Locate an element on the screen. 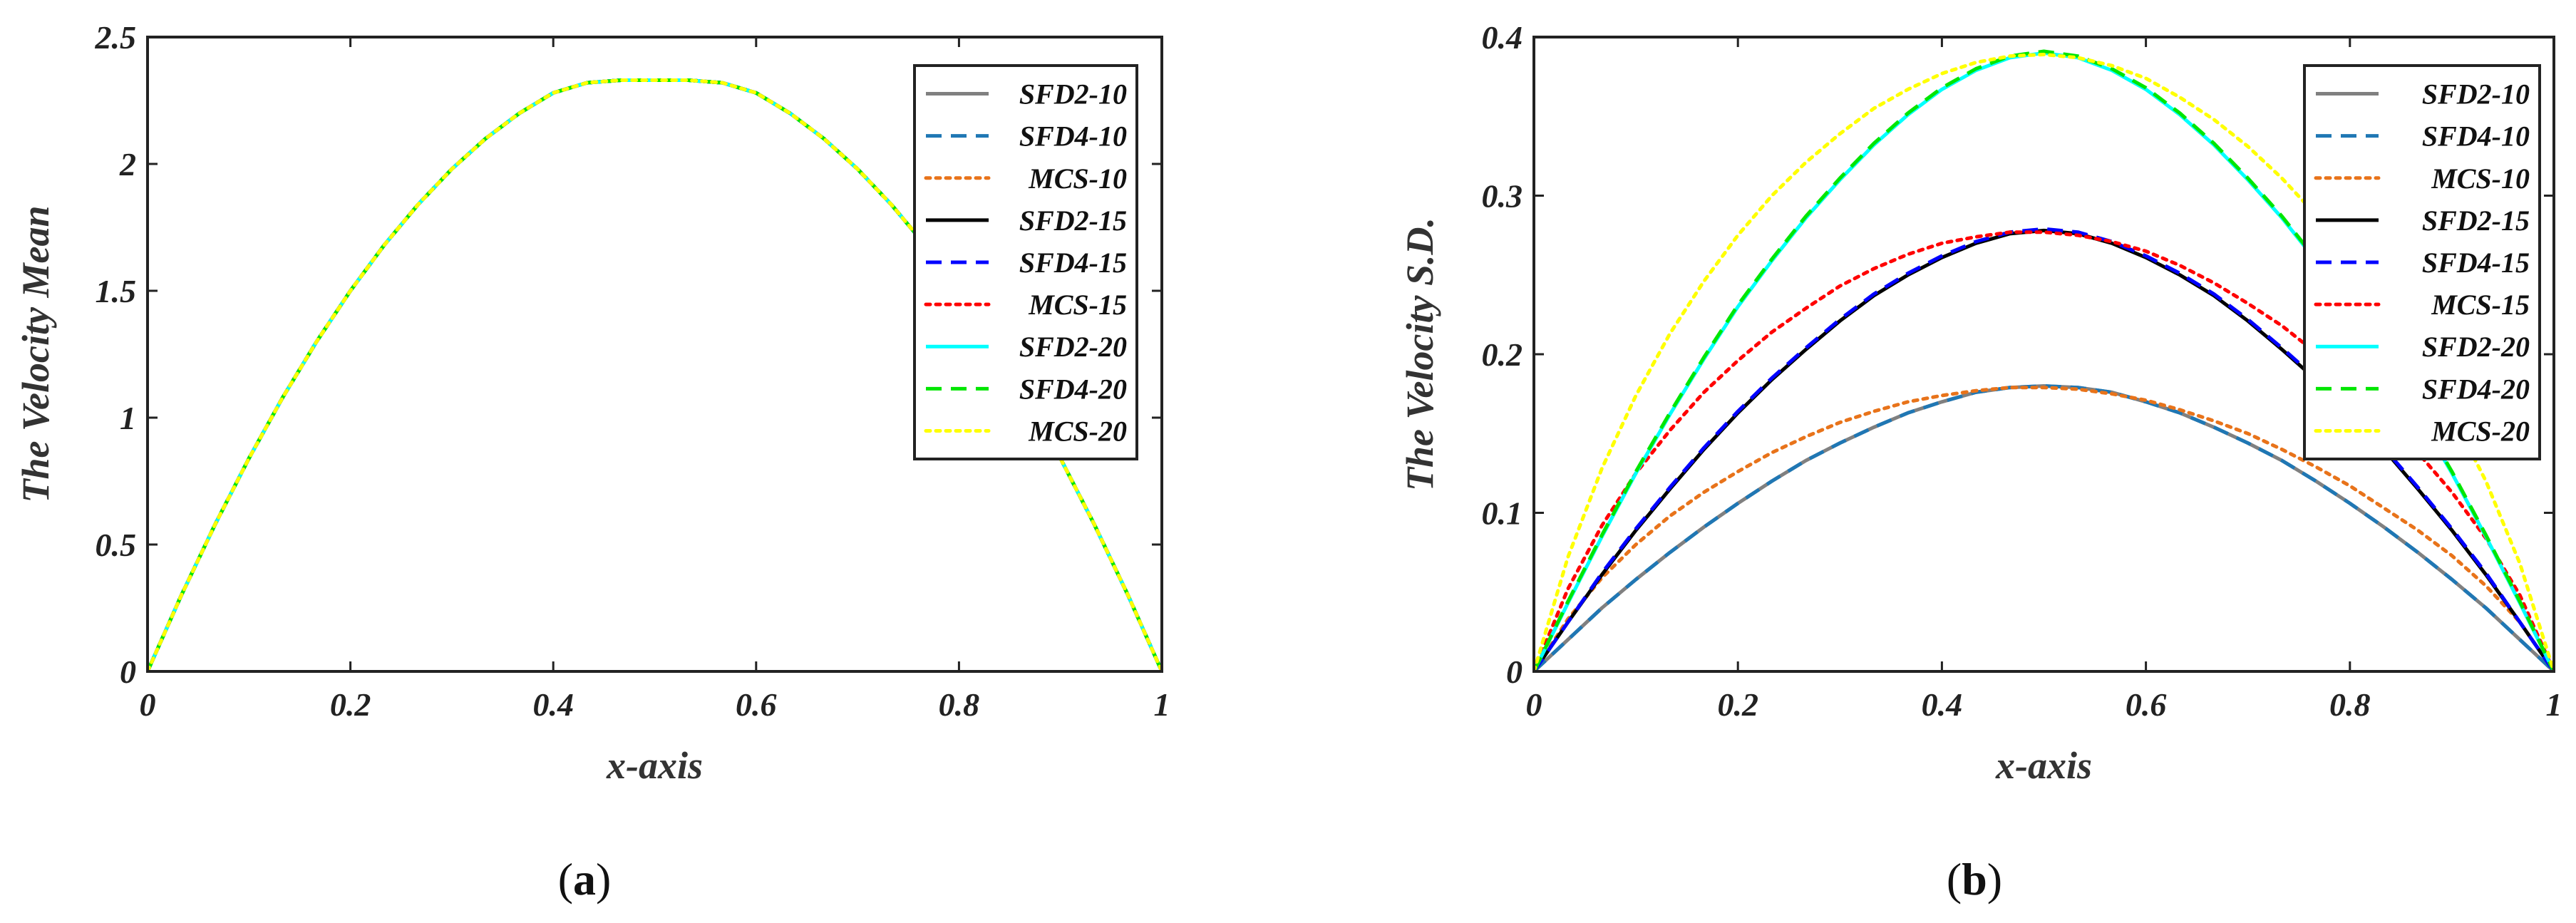  y-tick-label: 1 is located at coordinates (128, 418).